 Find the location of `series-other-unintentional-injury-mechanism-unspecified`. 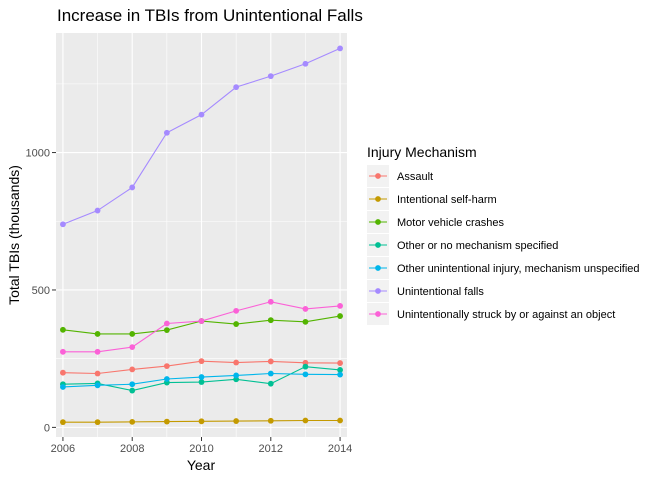

series-other-unintentional-injury-mechanism-unspecified is located at coordinates (201, 380).